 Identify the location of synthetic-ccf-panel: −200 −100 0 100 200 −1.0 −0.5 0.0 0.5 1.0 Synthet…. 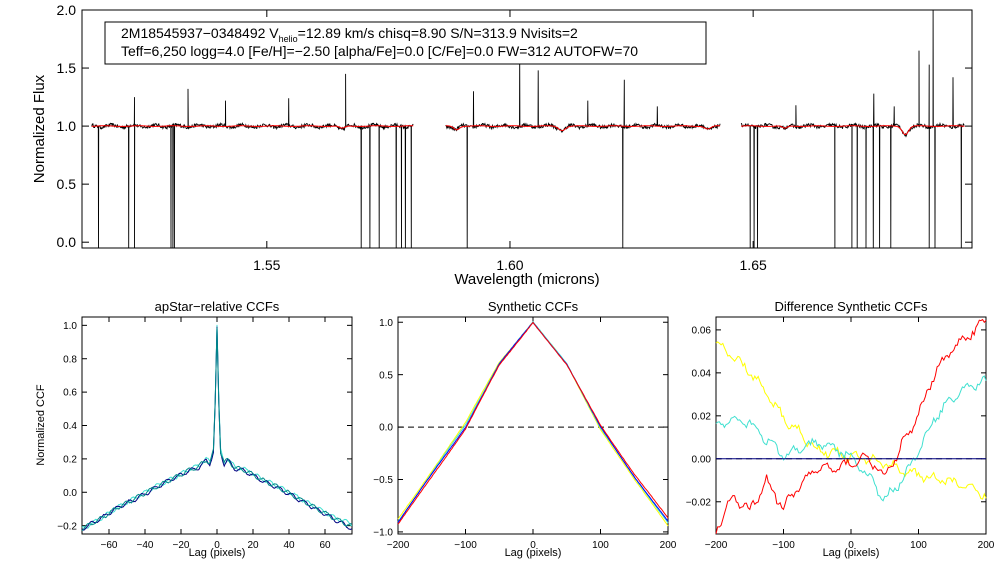
(525, 429).